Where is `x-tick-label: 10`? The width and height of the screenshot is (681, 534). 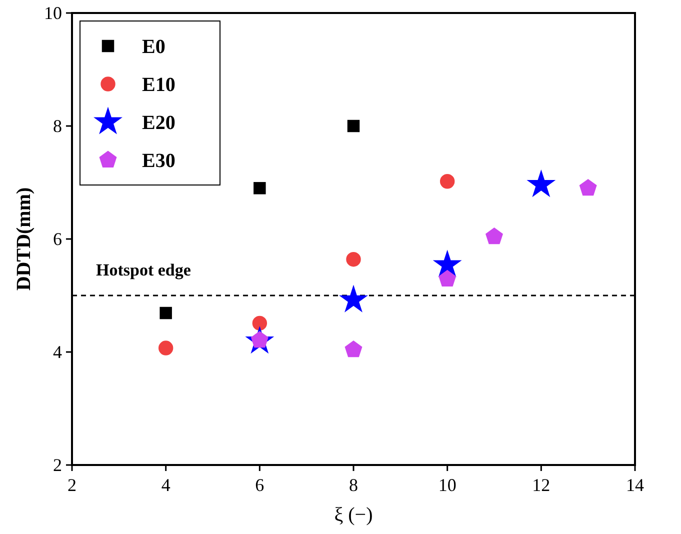
x-tick-label: 10 is located at coordinates (447, 485).